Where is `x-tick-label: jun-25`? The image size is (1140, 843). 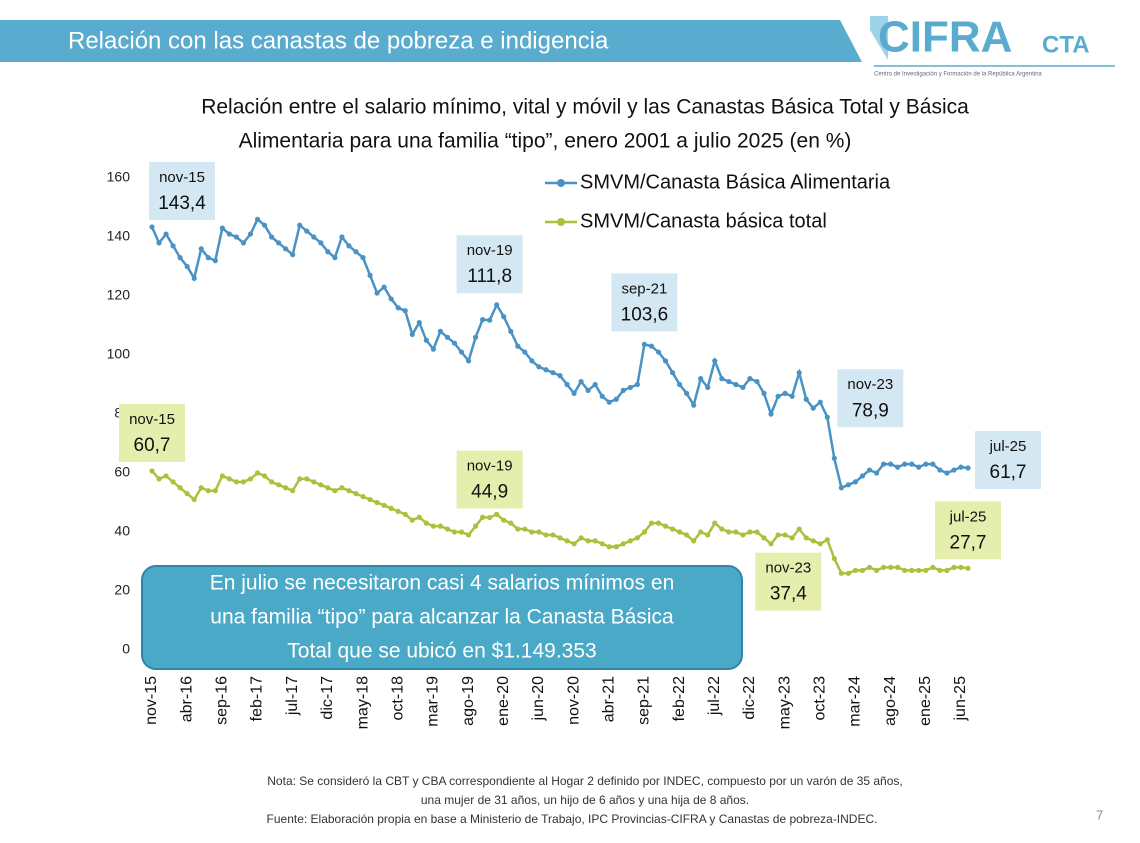
x-tick-label: jun-25 is located at coordinates (960, 699).